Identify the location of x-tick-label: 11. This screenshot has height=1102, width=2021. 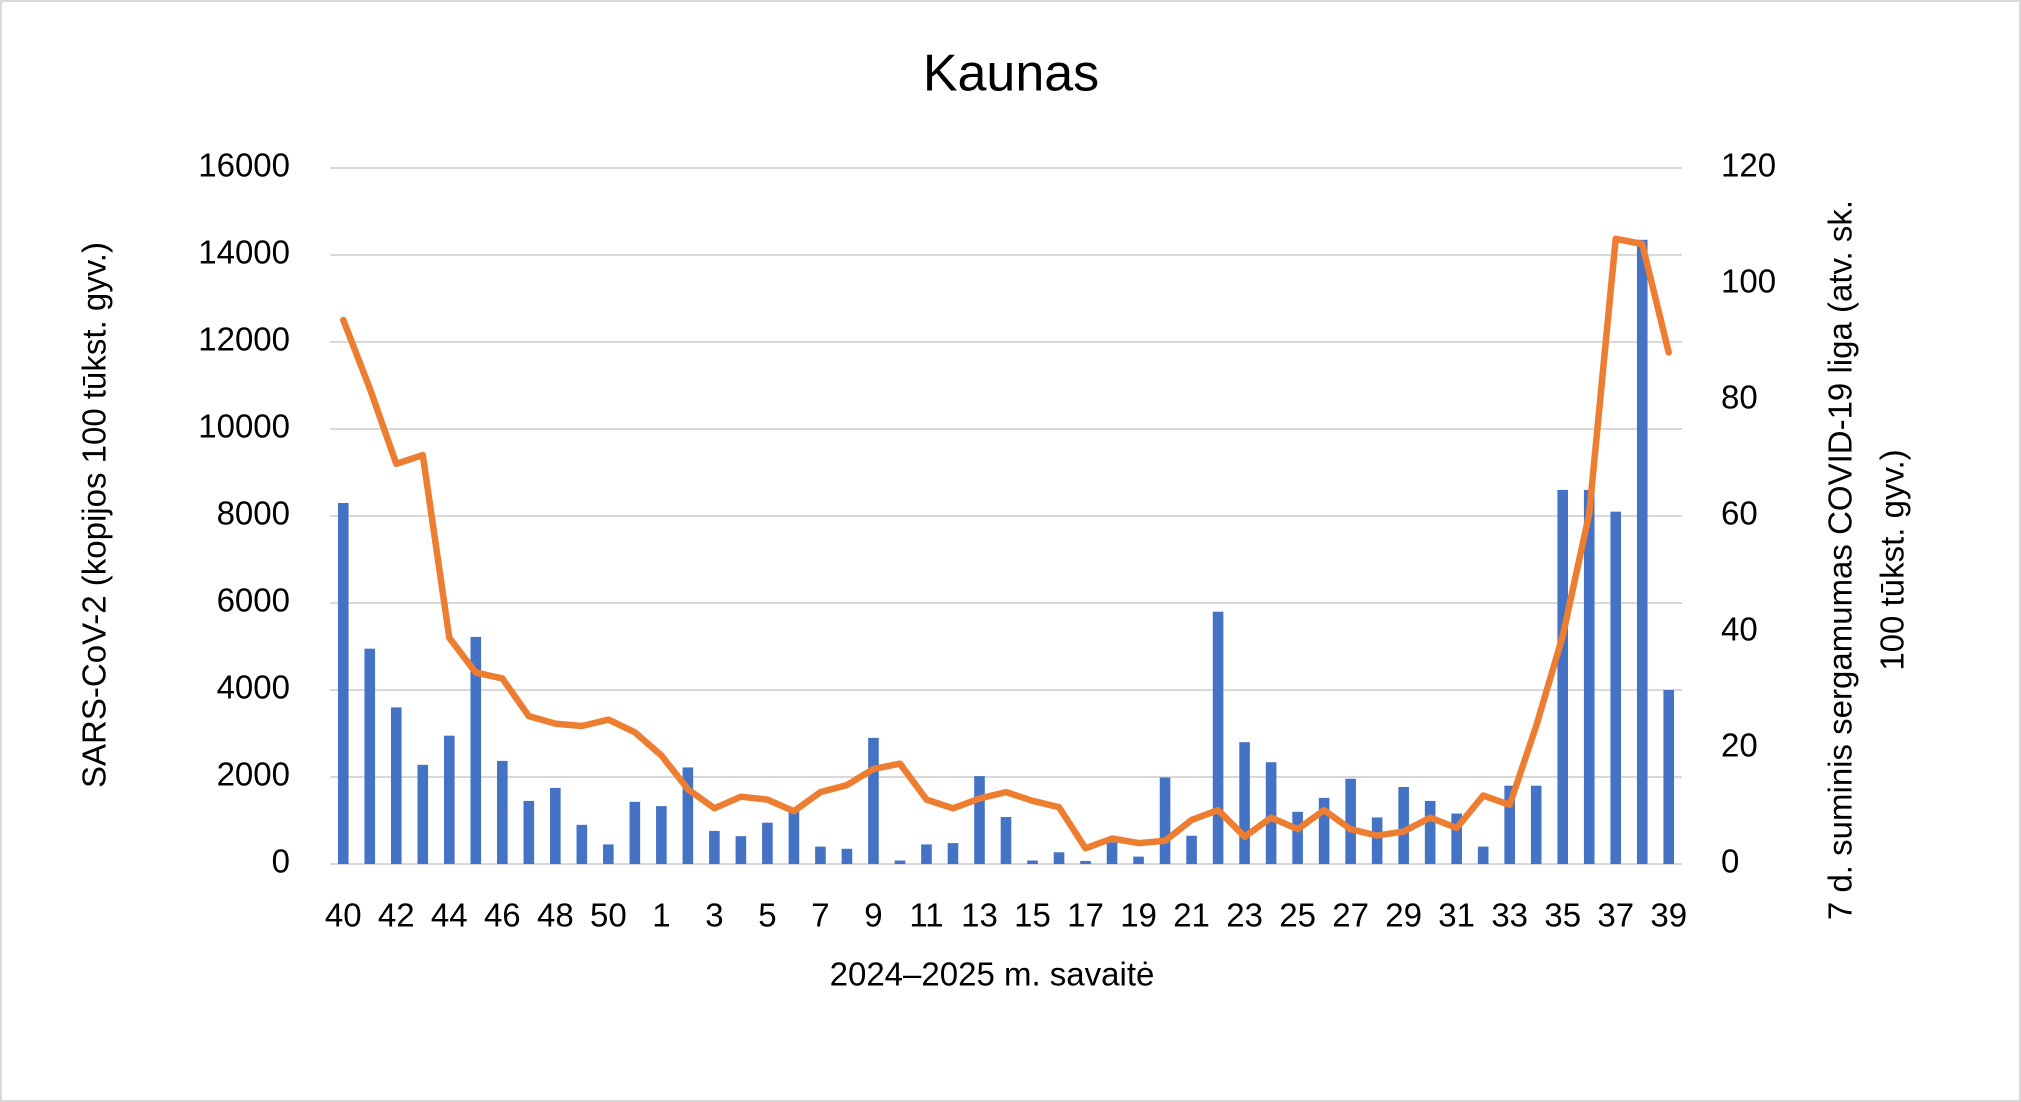
(926, 915).